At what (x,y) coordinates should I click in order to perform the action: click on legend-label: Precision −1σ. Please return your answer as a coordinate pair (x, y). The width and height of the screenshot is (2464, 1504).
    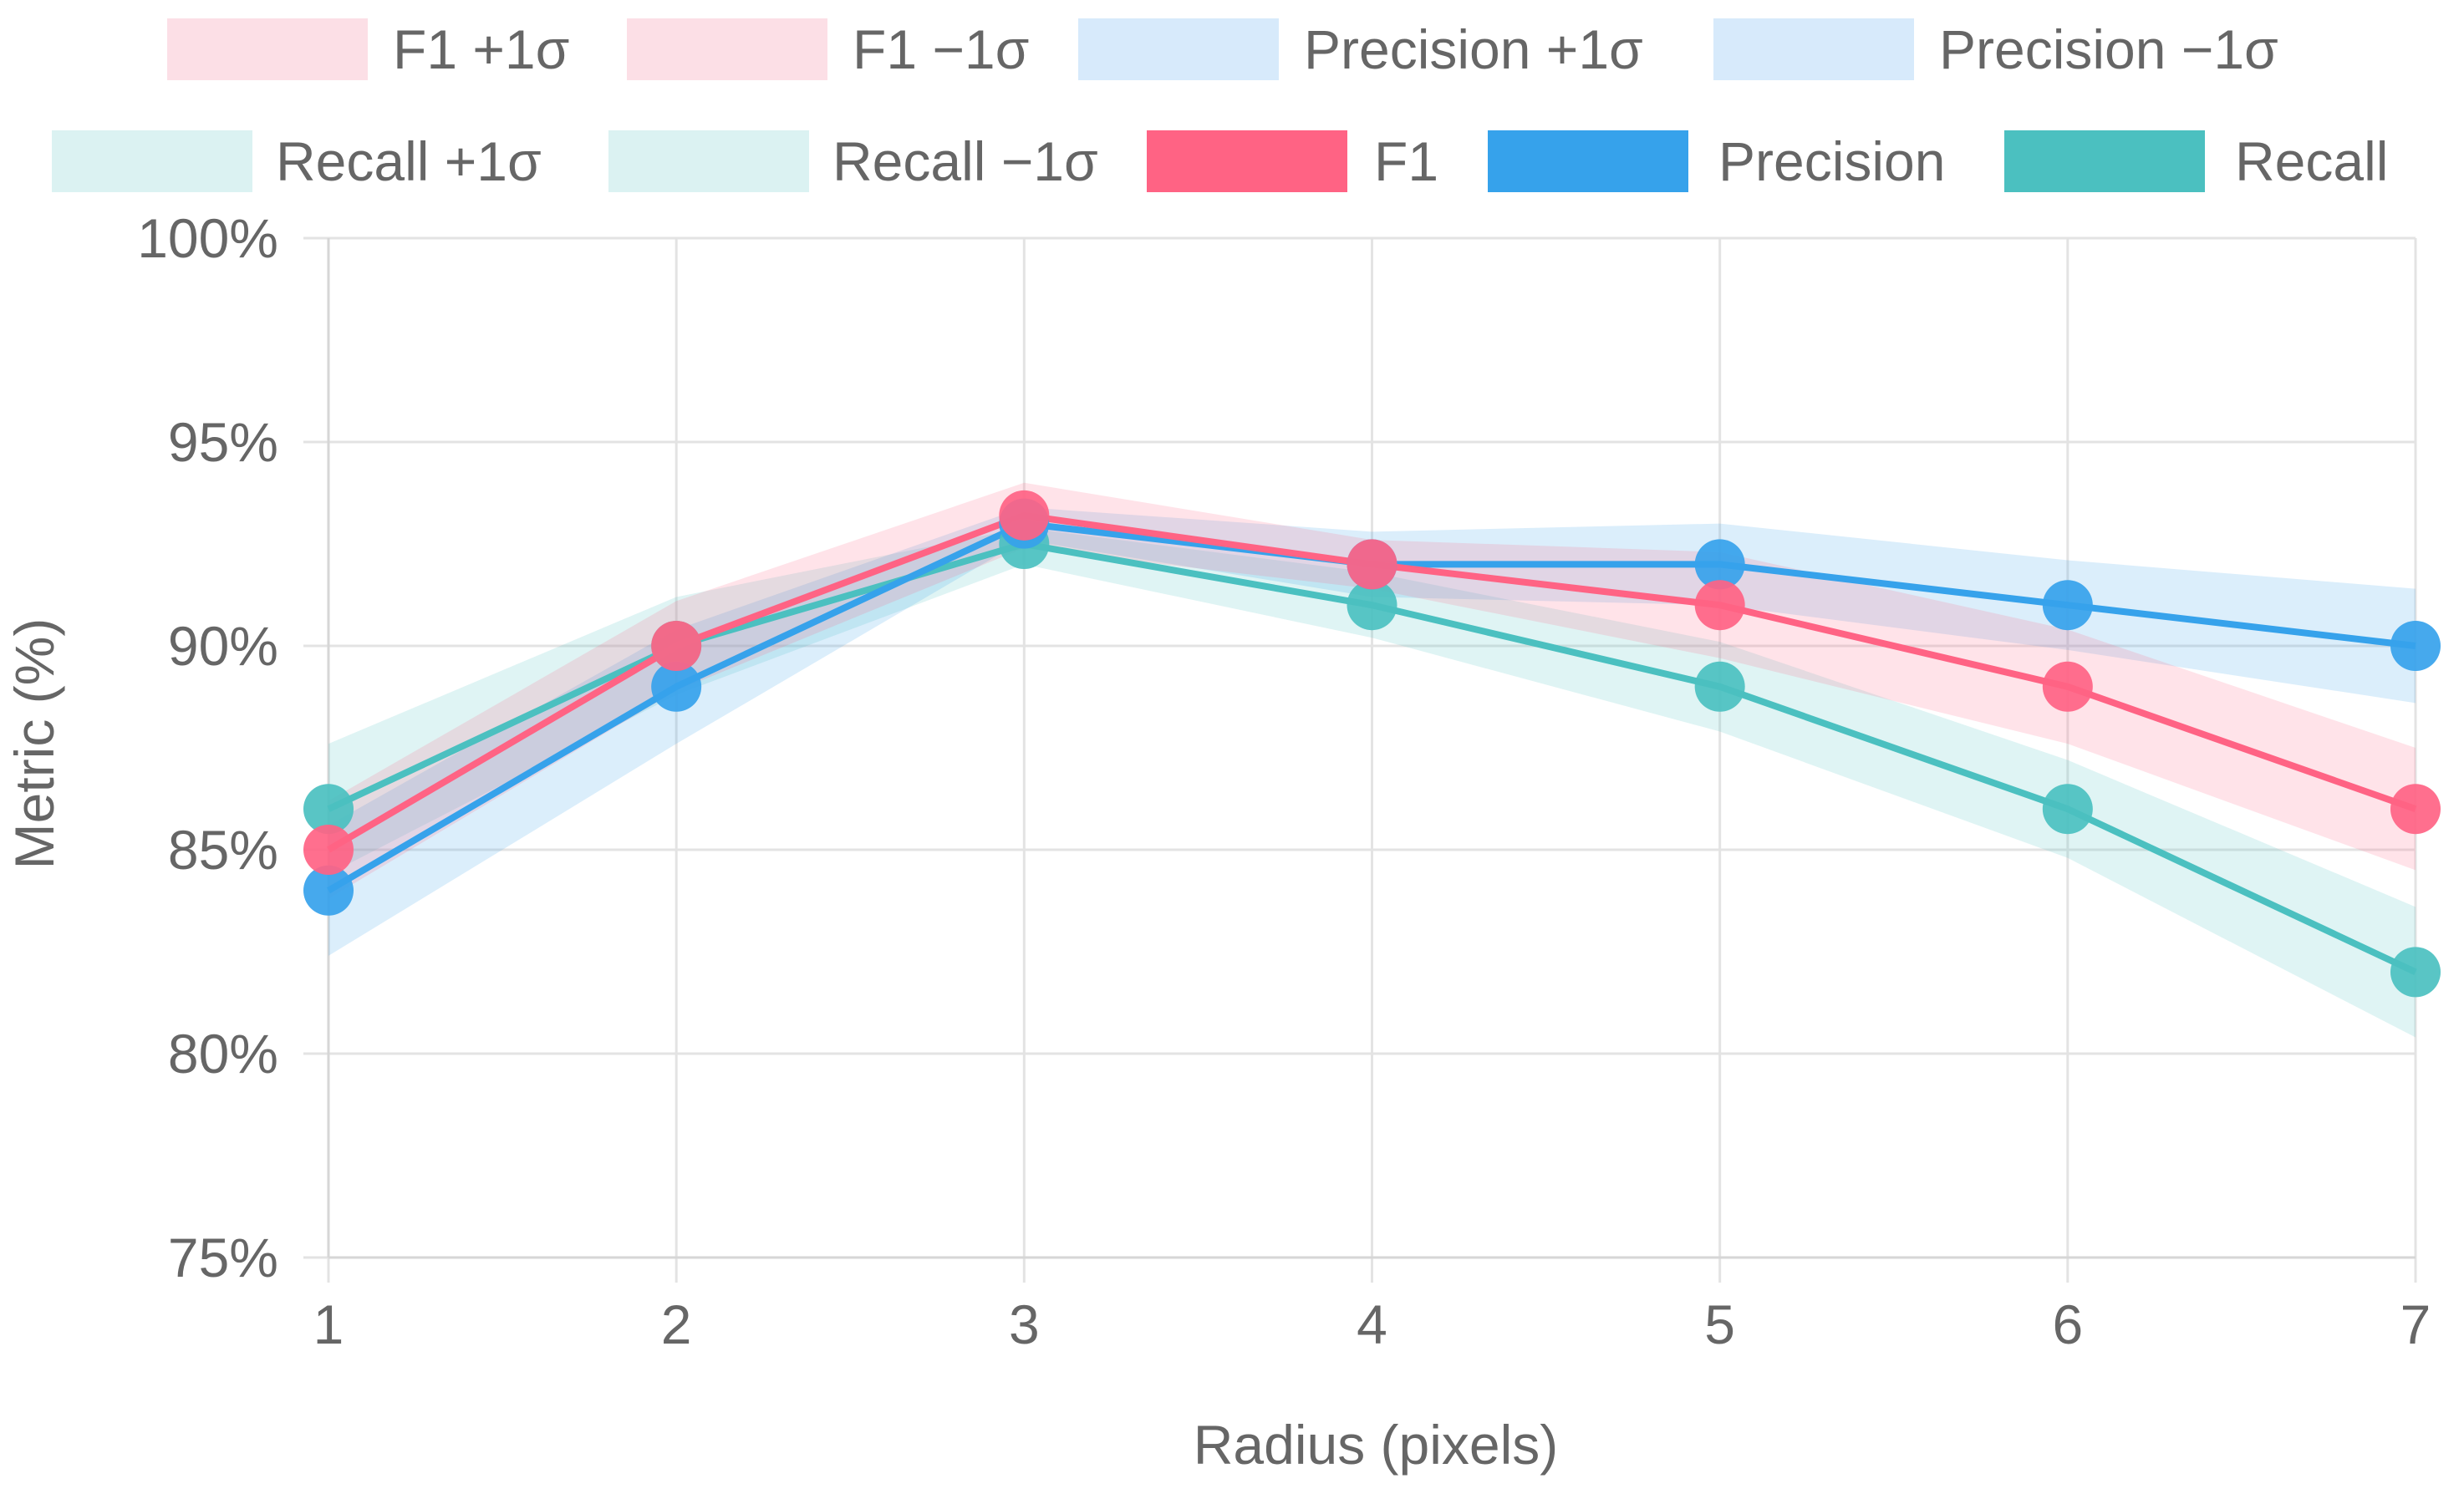
    Looking at the image, I should click on (2108, 49).